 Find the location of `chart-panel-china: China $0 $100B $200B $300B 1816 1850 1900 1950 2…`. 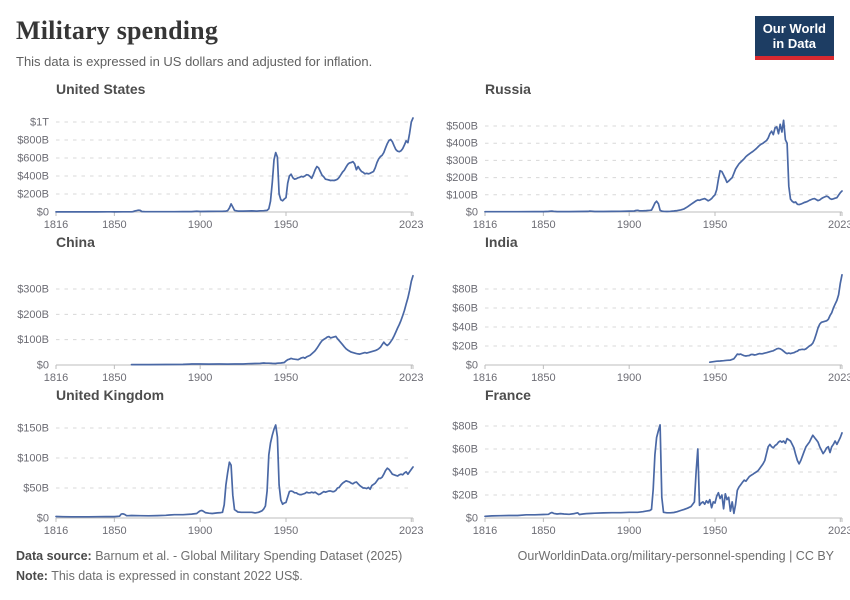

chart-panel-china: China $0 $100B $200B $300B 1816 1850 1900 1950 2… is located at coordinates (214, 309).